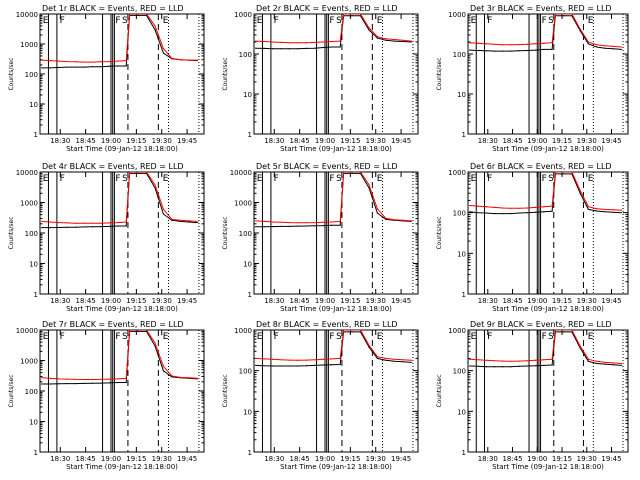 The width and height of the screenshot is (640, 480). I want to click on y-tick-label: 10000, so click(241, 173).